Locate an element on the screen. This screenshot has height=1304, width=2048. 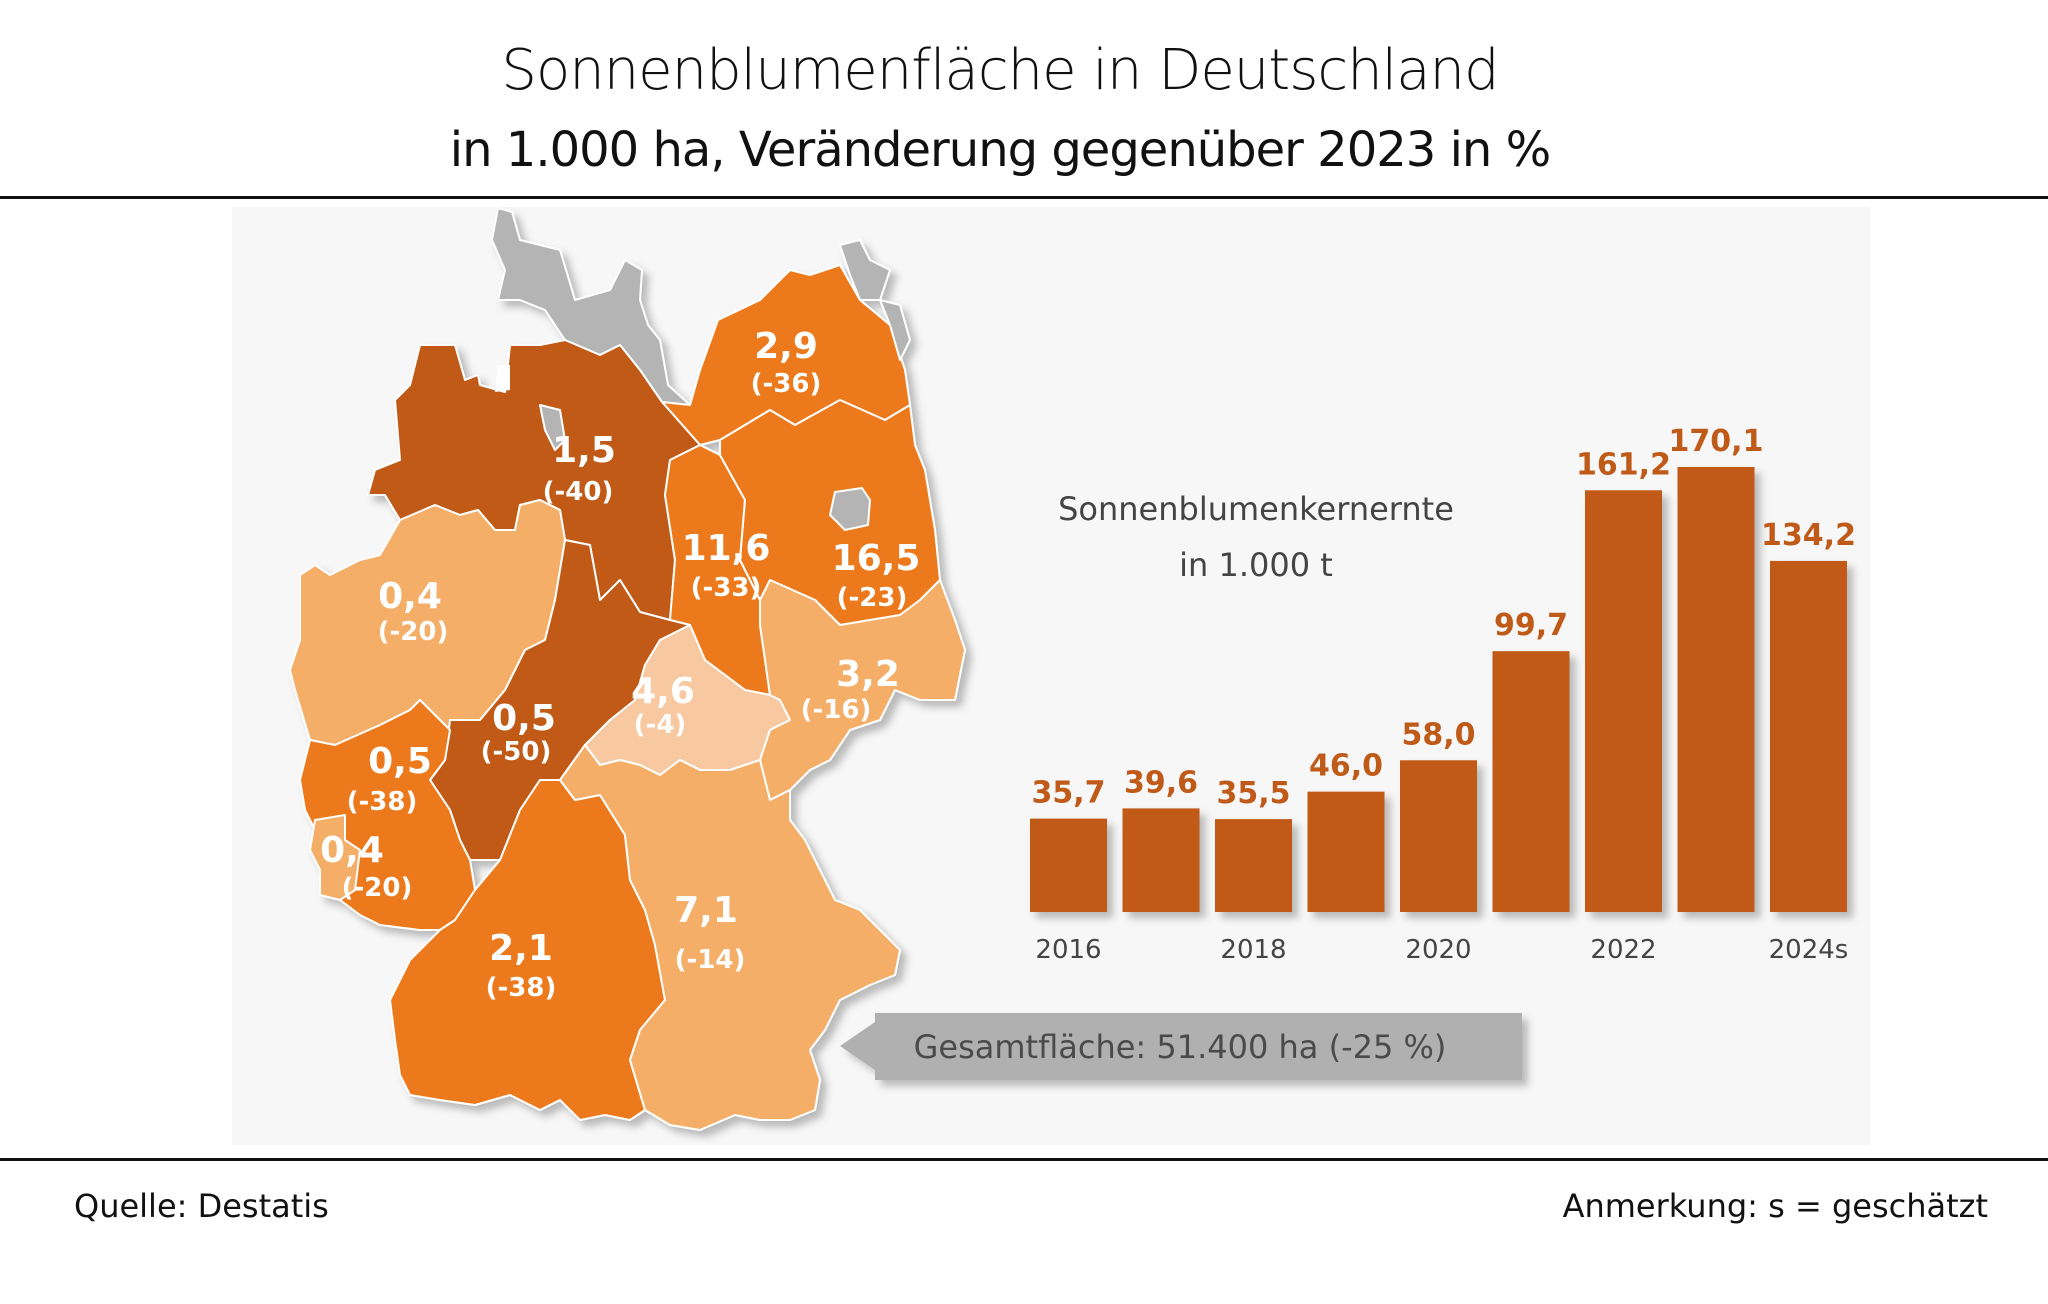
x-tick-2022: 2022 is located at coordinates (1623, 950).